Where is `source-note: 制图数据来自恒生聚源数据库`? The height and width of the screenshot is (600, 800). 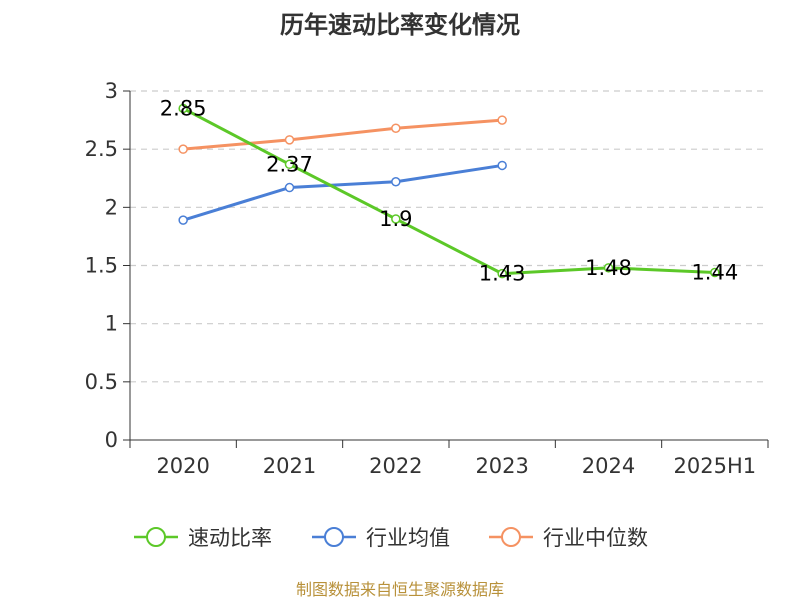
source-note: 制图数据来自恒生聚源数据库 is located at coordinates (400, 589).